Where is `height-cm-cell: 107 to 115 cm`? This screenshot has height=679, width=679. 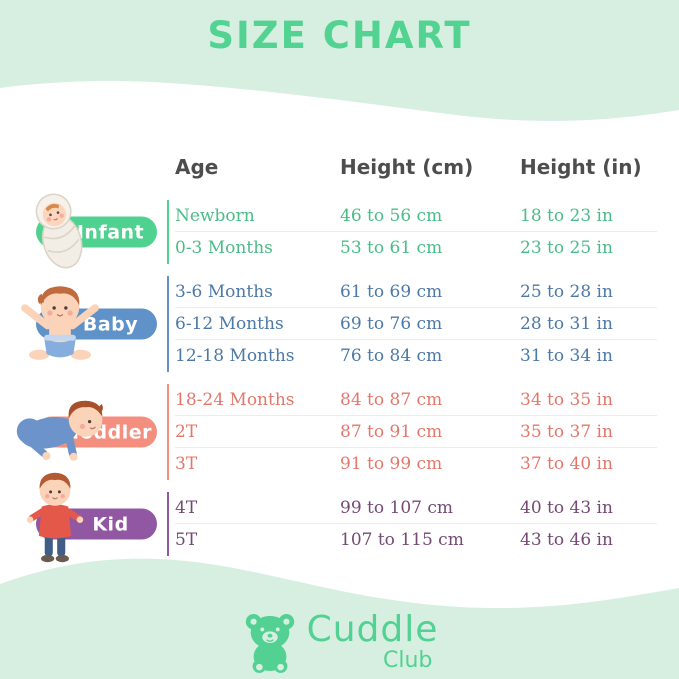 height-cm-cell: 107 to 115 cm is located at coordinates (402, 540).